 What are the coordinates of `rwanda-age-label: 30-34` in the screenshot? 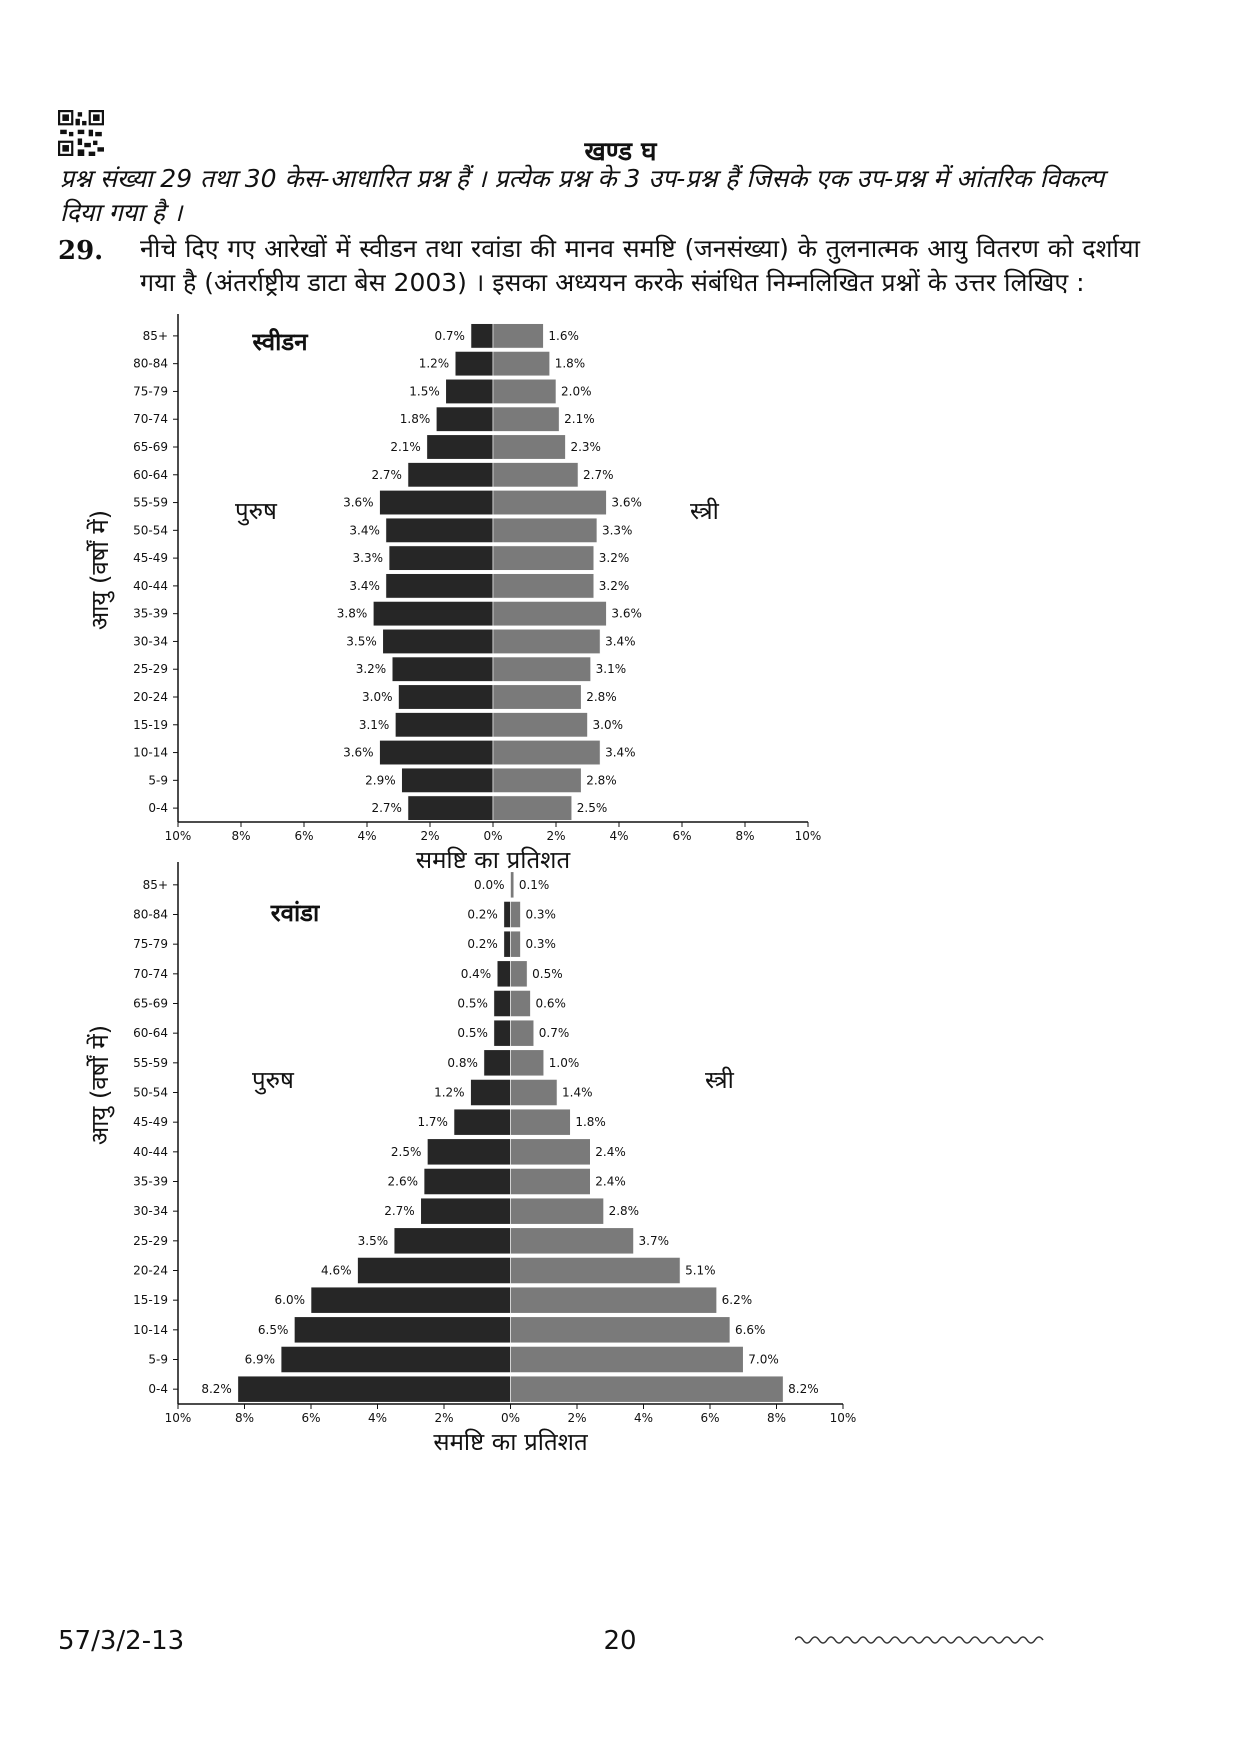 It's located at (150, 1211).